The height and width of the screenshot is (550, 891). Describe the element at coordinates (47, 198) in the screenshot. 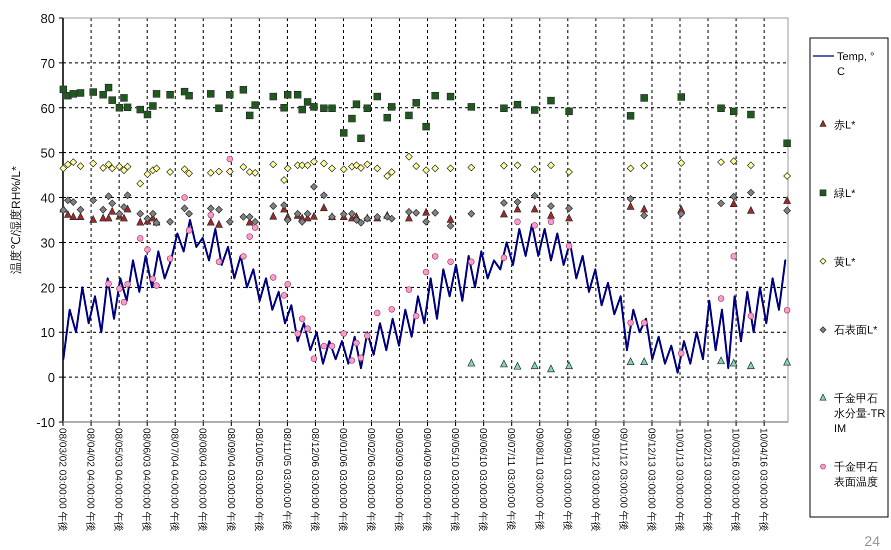

I see `y-tick-label: 40` at that location.